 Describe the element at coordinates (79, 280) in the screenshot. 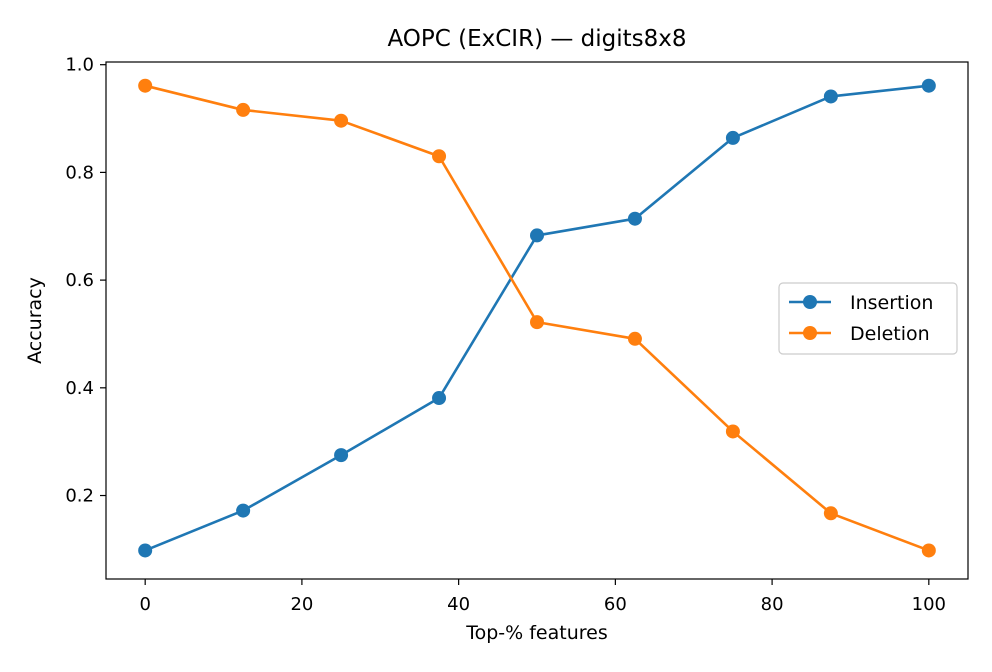

I see `y-tick-label: 0.6` at that location.